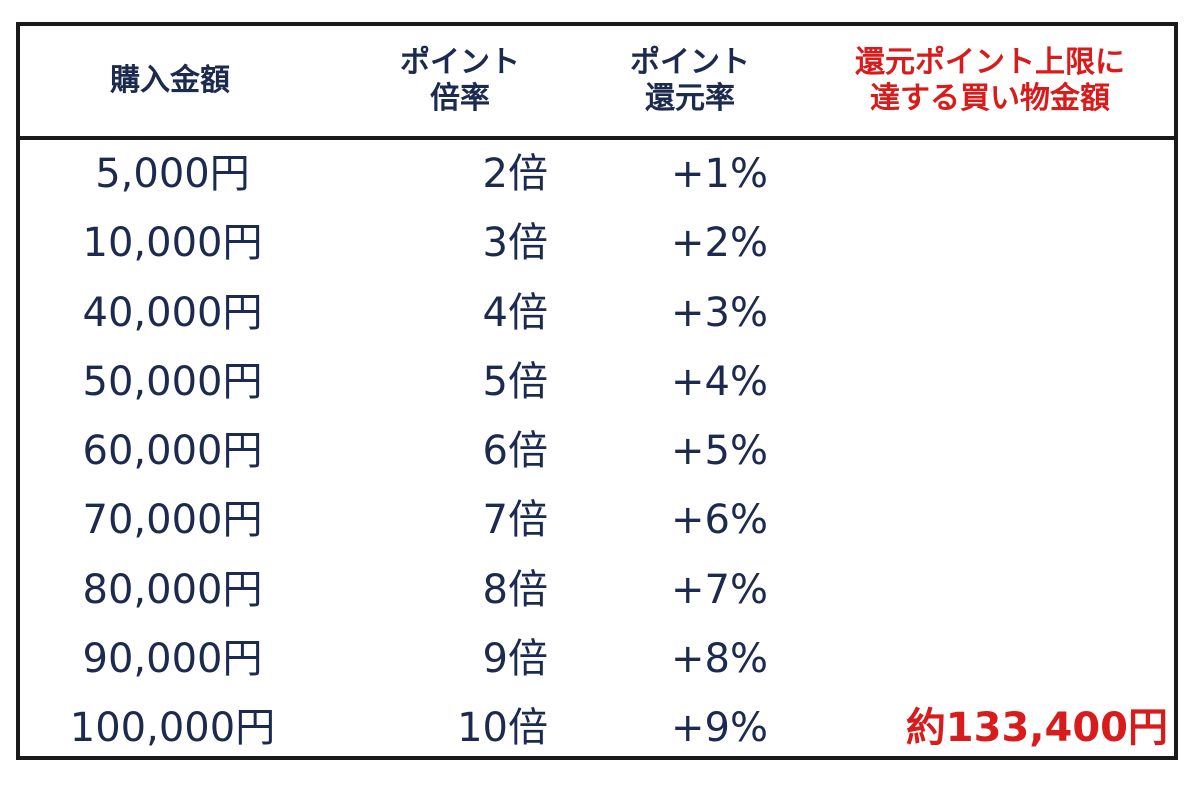 The height and width of the screenshot is (786, 1200). I want to click on limit-amount-cell: 約133,400円, so click(1036, 728).